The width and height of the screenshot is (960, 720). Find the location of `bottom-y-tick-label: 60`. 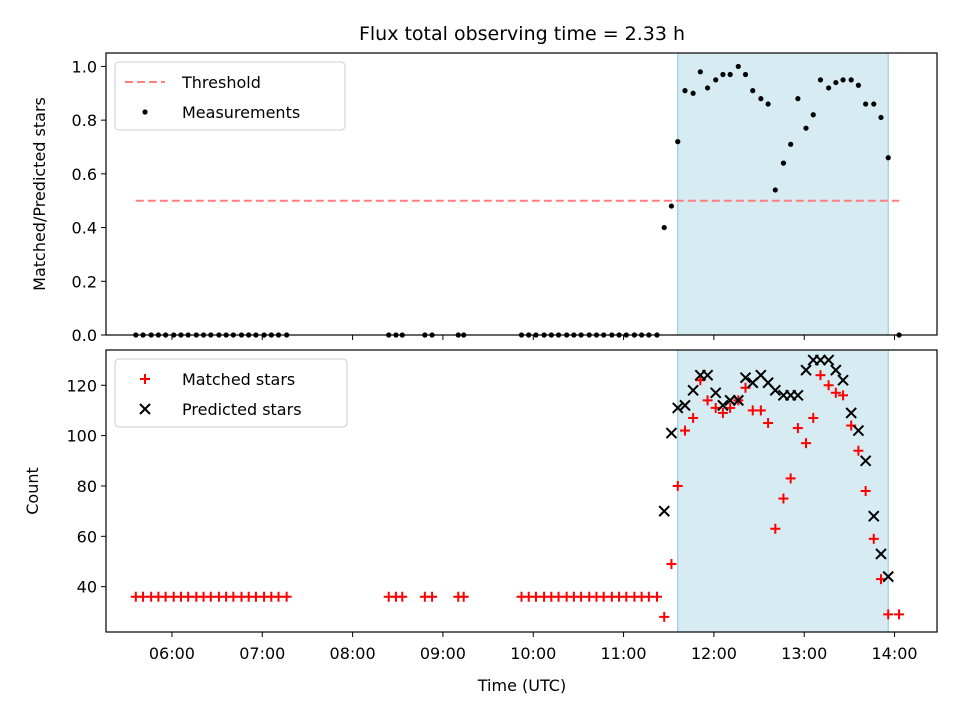

bottom-y-tick-label: 60 is located at coordinates (87, 536).